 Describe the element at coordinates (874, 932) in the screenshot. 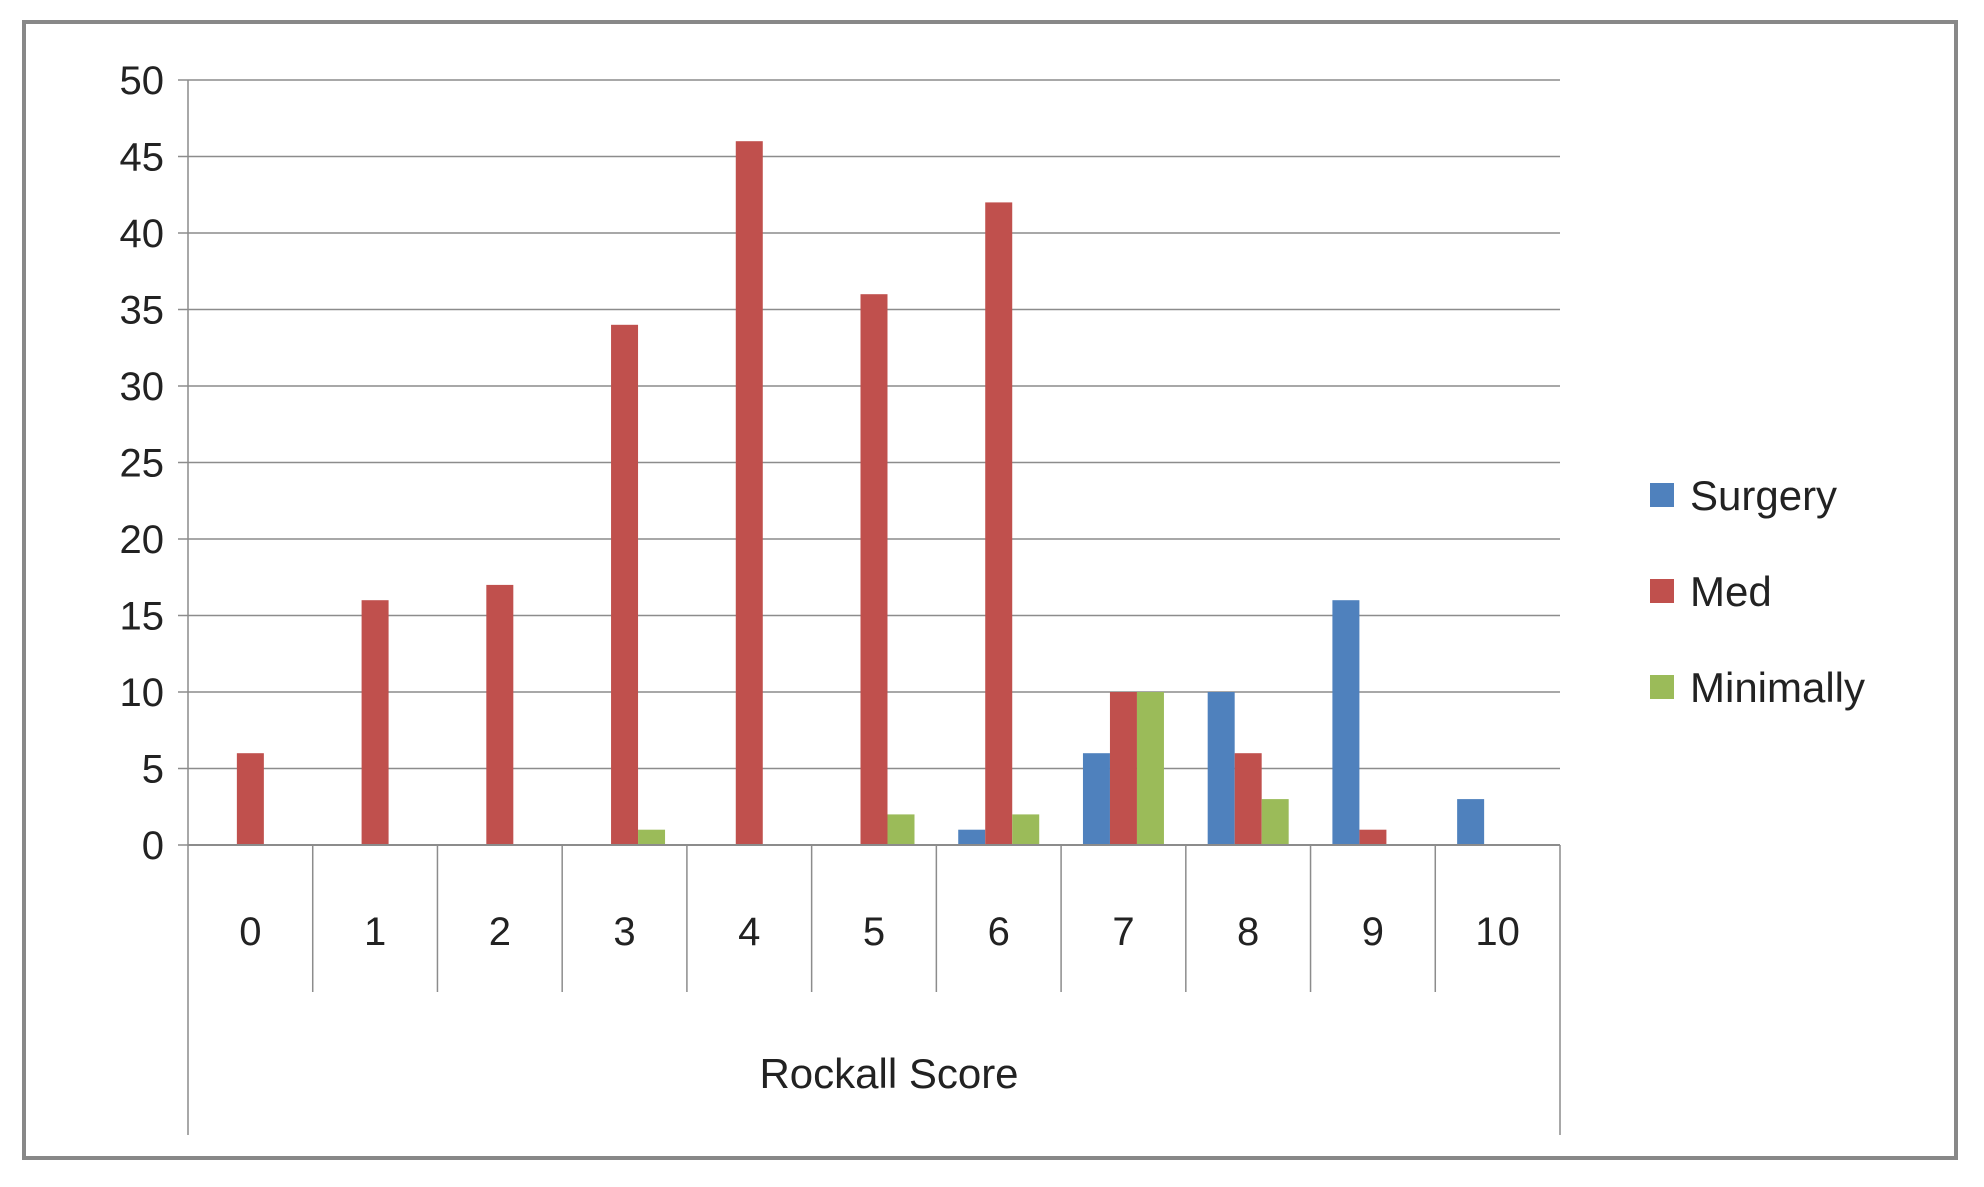

I see `x-tick-label: 5` at that location.